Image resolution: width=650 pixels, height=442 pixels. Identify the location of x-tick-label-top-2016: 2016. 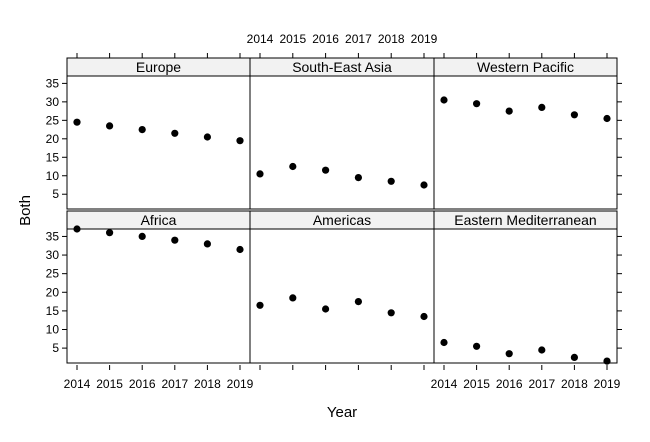
(325, 39).